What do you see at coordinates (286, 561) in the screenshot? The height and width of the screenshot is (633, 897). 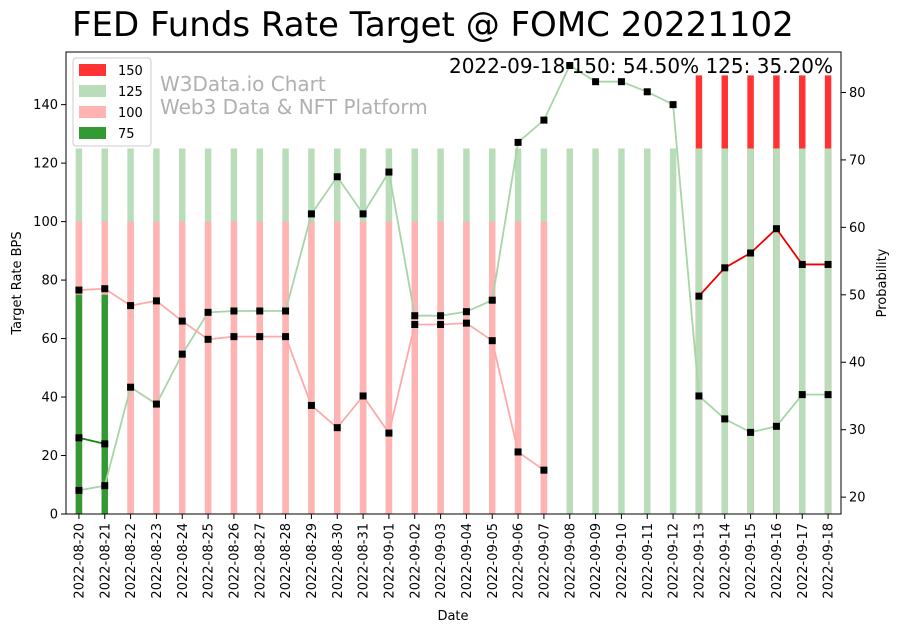 I see `x-tick-label: 2022-08-28` at bounding box center [286, 561].